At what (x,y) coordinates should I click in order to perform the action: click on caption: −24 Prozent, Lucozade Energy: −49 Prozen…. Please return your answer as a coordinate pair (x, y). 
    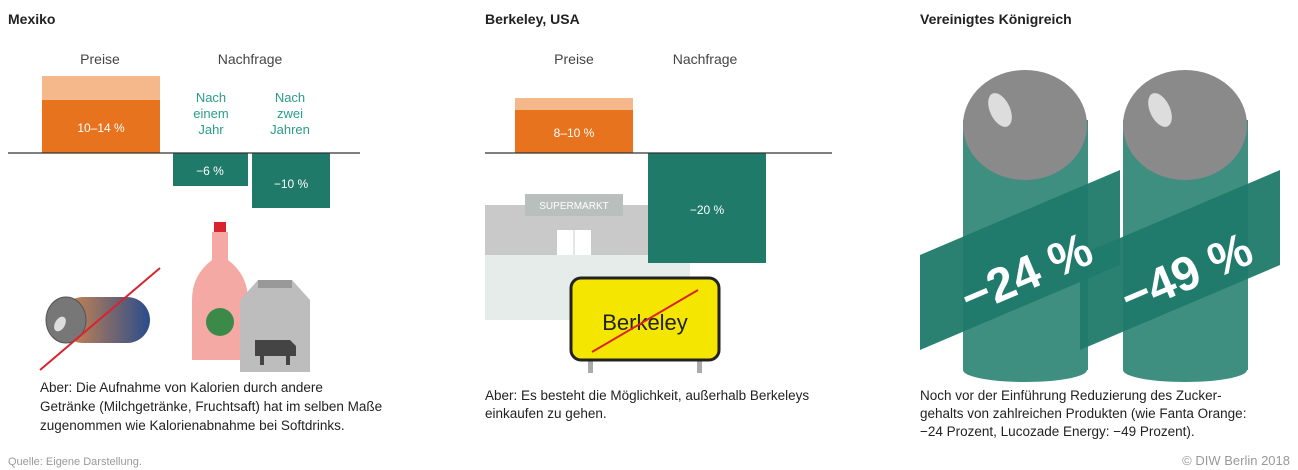
    Looking at the image, I should click on (1057, 431).